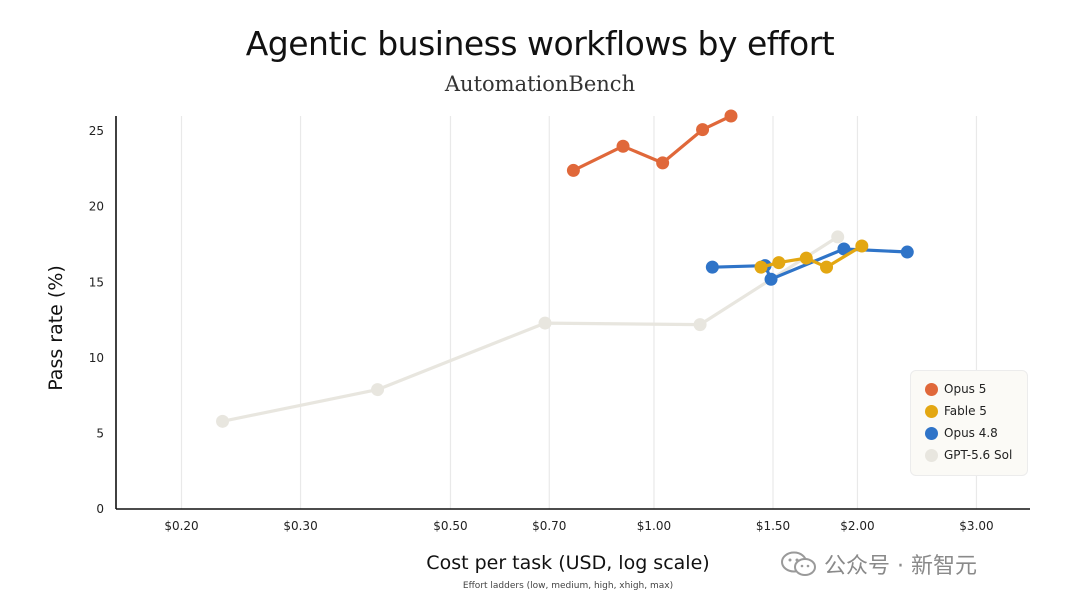 The image size is (1080, 608). What do you see at coordinates (654, 526) in the screenshot?
I see `x-tick-label: $1.00` at bounding box center [654, 526].